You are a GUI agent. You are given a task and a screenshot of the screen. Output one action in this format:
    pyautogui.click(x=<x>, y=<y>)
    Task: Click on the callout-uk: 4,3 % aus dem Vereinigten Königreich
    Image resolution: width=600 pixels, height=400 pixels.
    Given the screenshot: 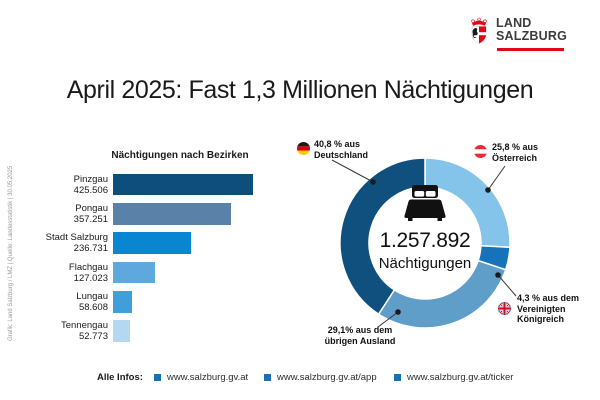 What is the action you would take?
    pyautogui.click(x=548, y=309)
    